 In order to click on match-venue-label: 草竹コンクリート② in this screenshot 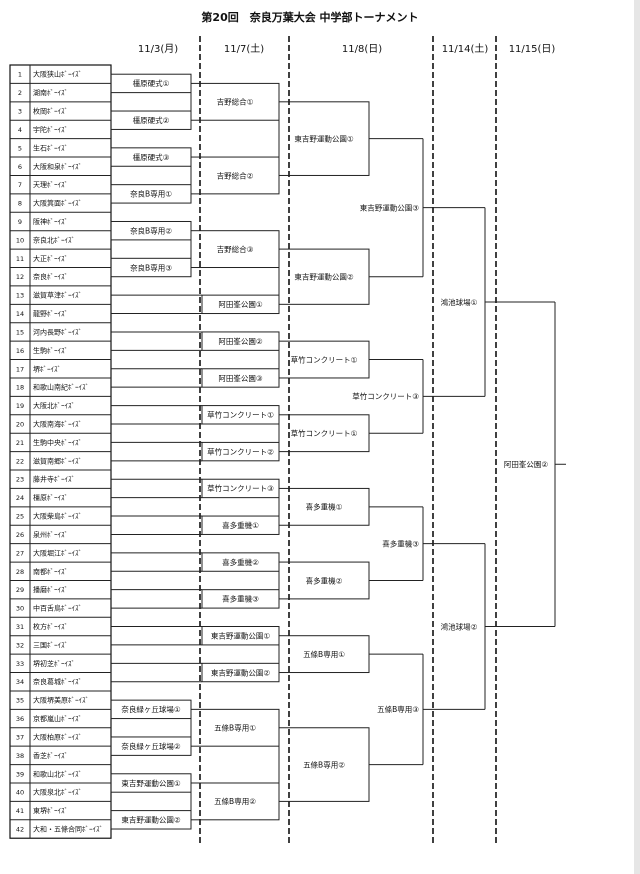, I will do `click(240, 451)`.